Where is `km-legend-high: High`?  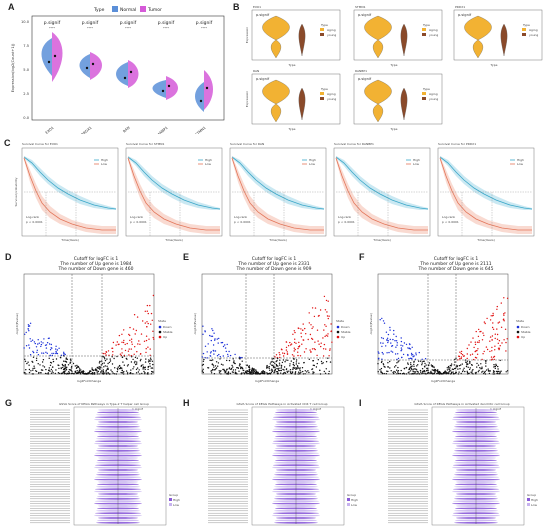
km-legend-high: High is located at coordinates (416, 160).